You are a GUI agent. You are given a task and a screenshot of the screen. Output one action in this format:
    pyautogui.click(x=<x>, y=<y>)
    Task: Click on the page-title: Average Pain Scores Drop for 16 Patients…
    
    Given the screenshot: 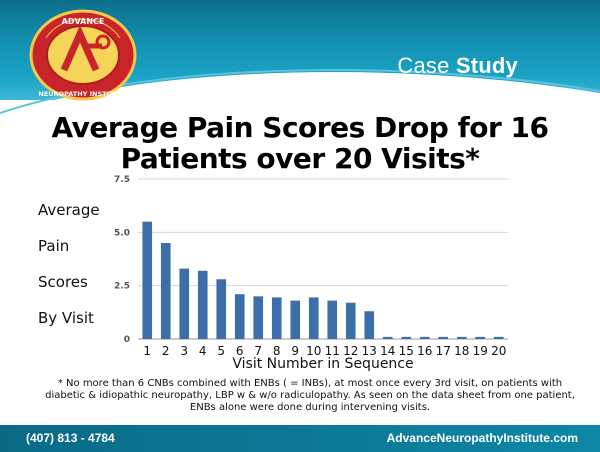 What is the action you would take?
    pyautogui.click(x=300, y=143)
    